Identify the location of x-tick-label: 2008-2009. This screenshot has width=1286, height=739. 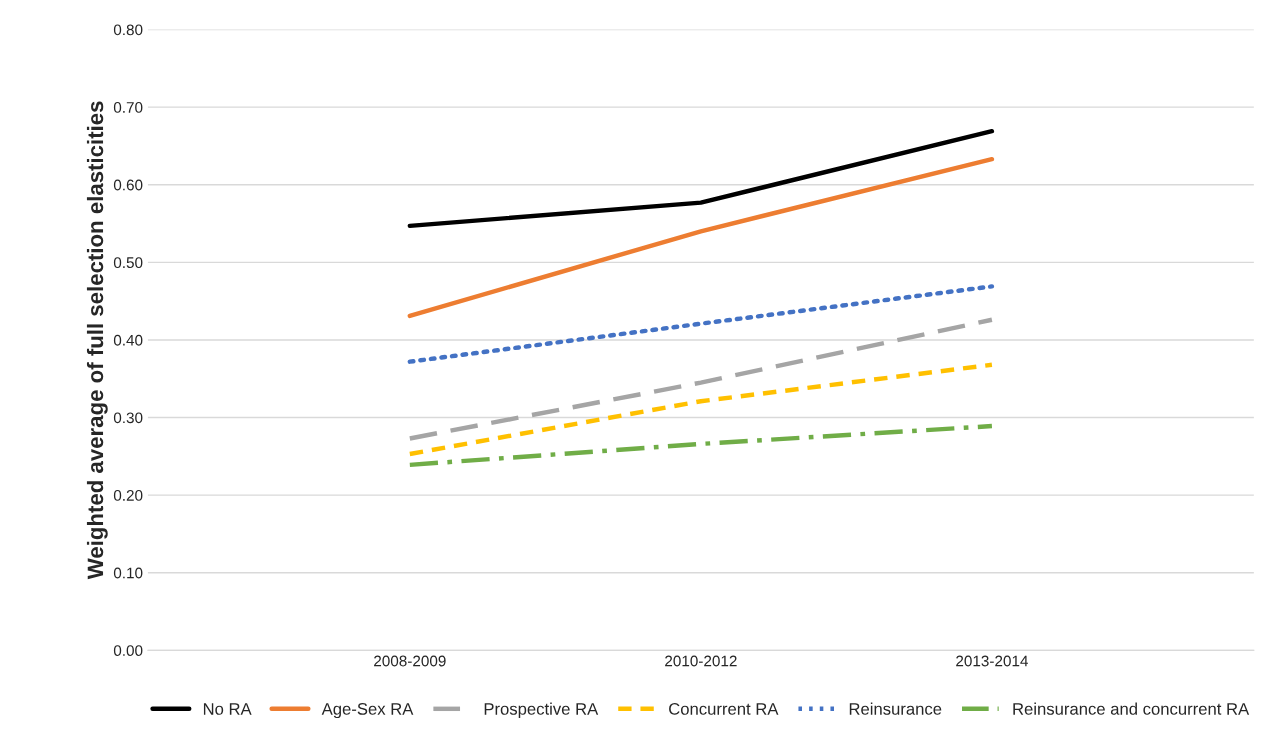
(410, 661).